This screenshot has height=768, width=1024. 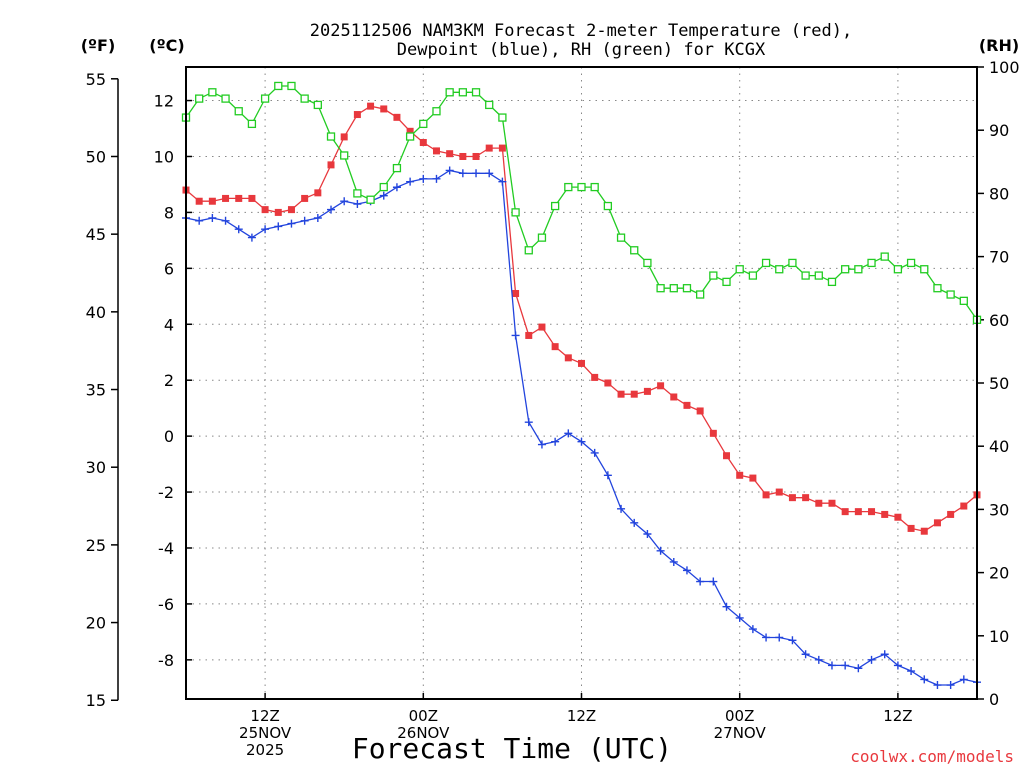 What do you see at coordinates (423, 733) in the screenshot?
I see `x-tick-label-1-1: 26NOV` at bounding box center [423, 733].